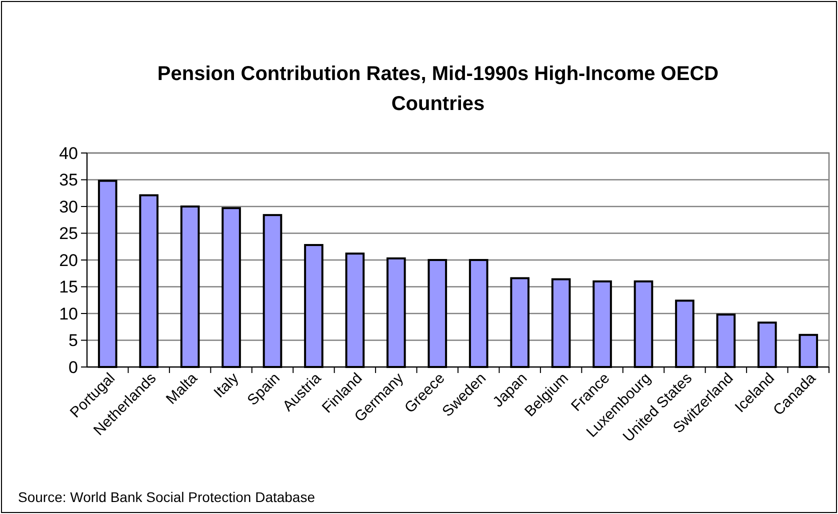  I want to click on y-tick-label: 30, so click(68, 206).